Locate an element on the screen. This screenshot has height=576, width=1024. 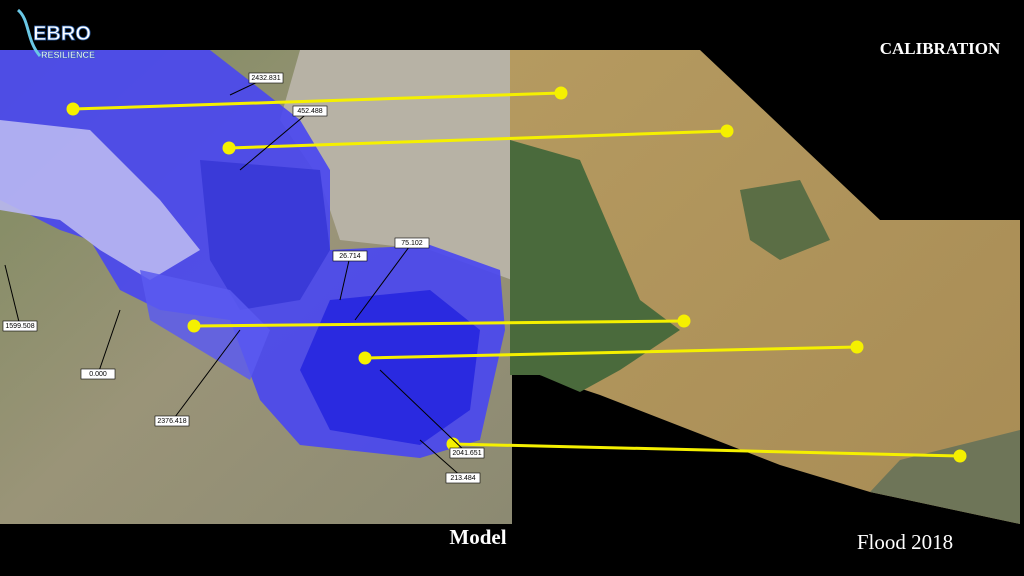
section-label: 2432.831 is located at coordinates (265, 78).